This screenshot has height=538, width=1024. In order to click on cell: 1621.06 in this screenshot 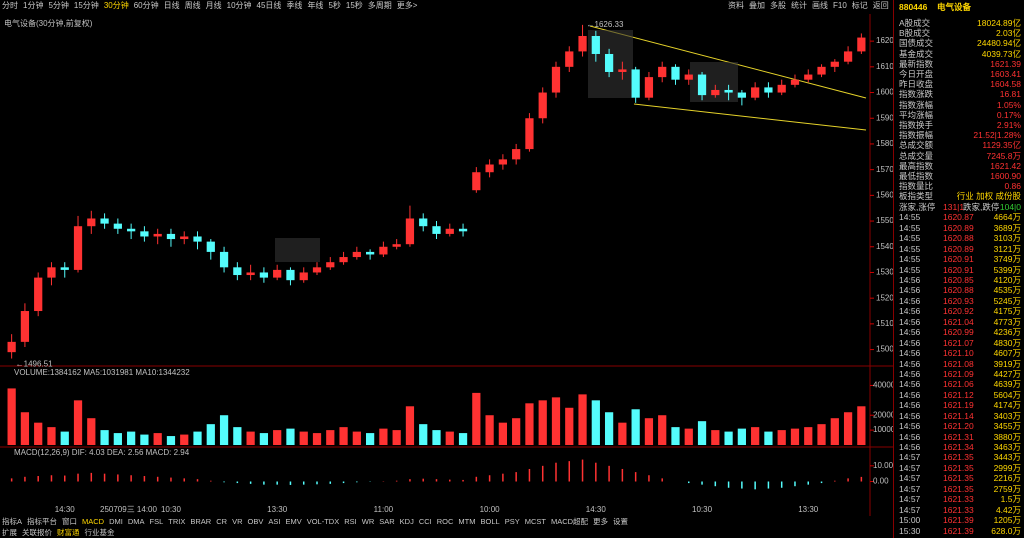, I will do `click(958, 384)`.